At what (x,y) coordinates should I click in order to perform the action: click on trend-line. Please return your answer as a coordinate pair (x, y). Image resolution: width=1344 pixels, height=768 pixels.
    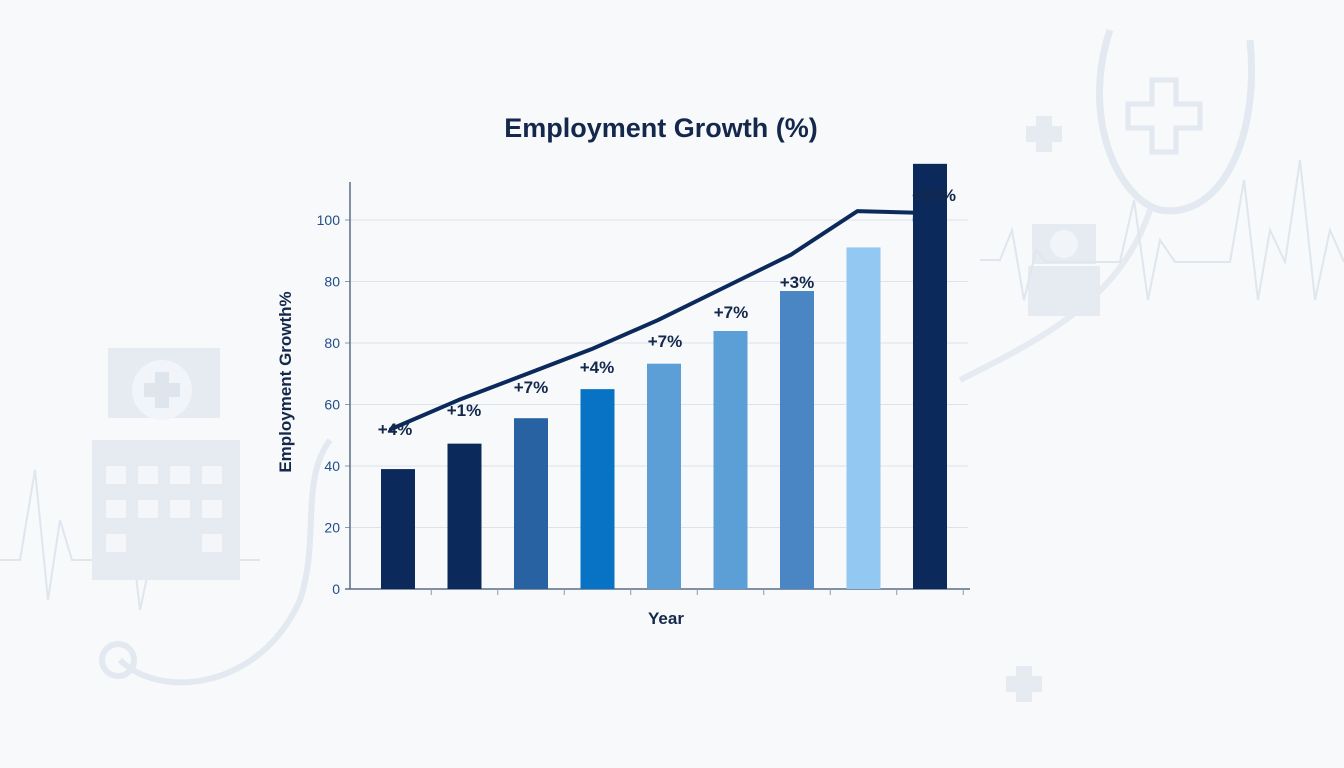
    Looking at the image, I should click on (660, 317).